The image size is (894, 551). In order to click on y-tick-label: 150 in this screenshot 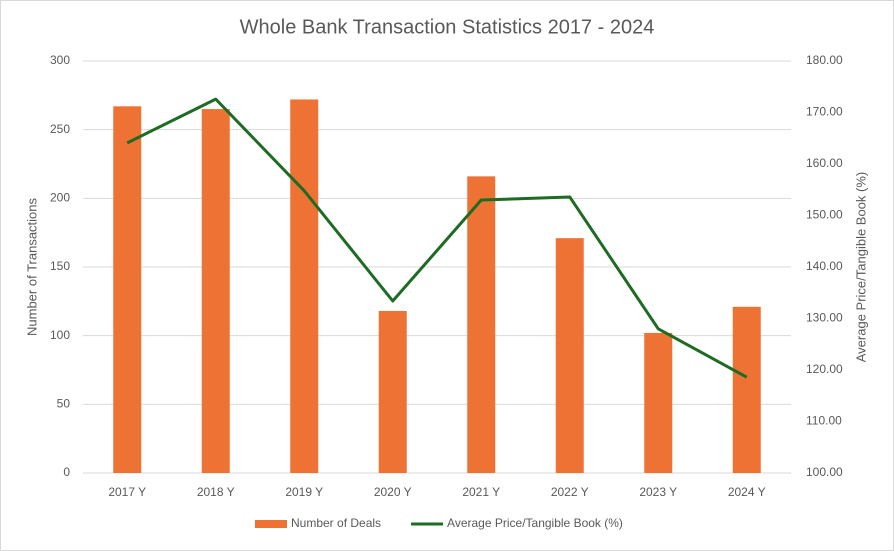, I will do `click(60, 266)`.